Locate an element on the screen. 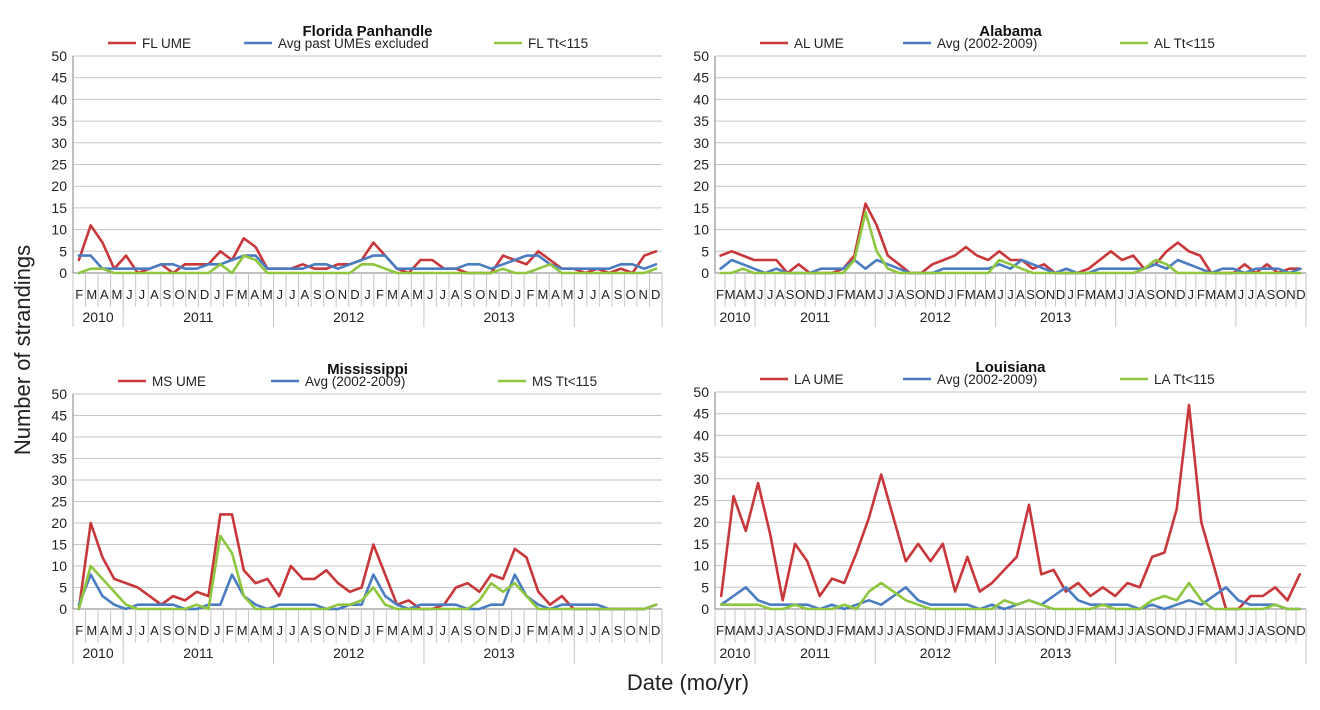 Image resolution: width=1320 pixels, height=710 pixels. legend-label: LA UME is located at coordinates (819, 379).